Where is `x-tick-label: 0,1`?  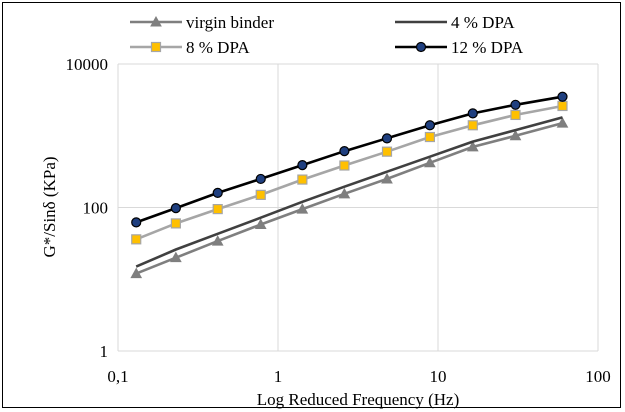
x-tick-label: 0,1 is located at coordinates (117, 376).